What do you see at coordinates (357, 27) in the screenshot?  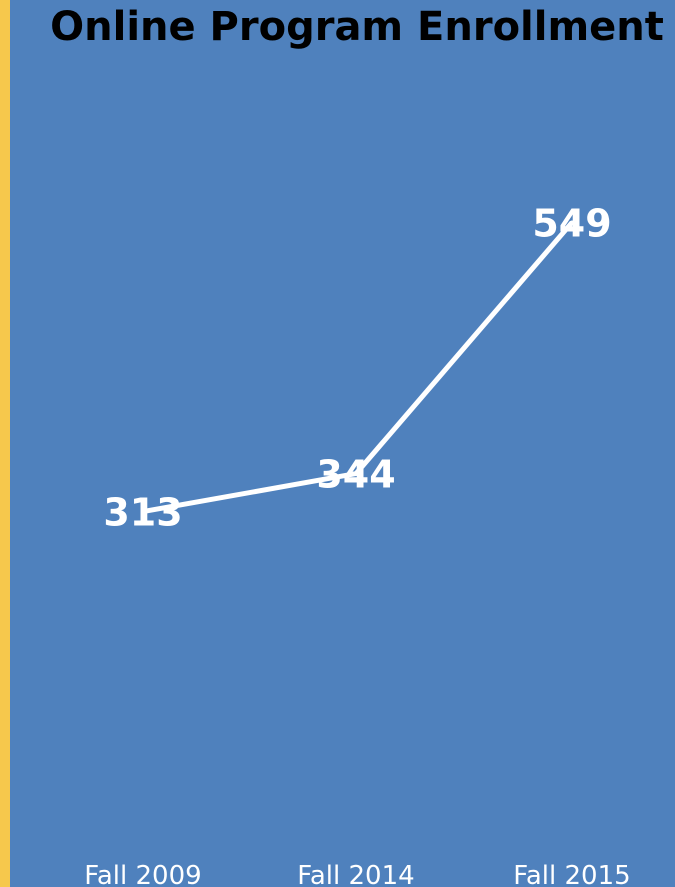 I see `chart-title: Online Program Enrollment` at bounding box center [357, 27].